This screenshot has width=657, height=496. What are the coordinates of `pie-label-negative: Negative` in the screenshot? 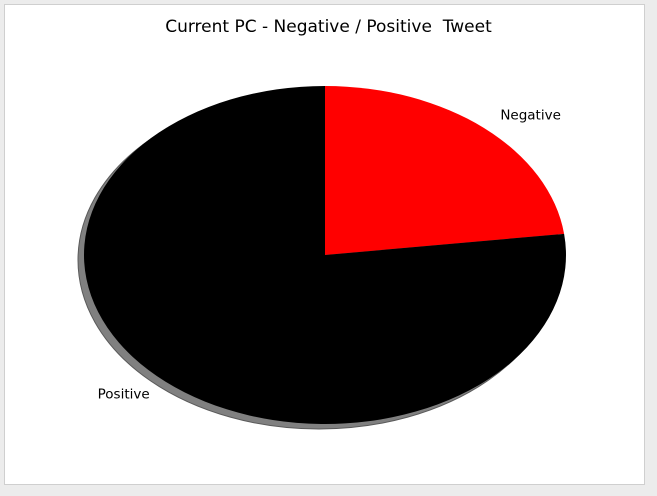 It's located at (530, 116).